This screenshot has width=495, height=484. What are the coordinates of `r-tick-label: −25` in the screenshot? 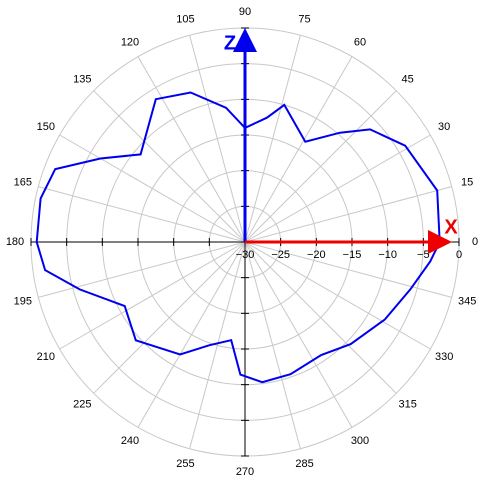 It's located at (280, 255).